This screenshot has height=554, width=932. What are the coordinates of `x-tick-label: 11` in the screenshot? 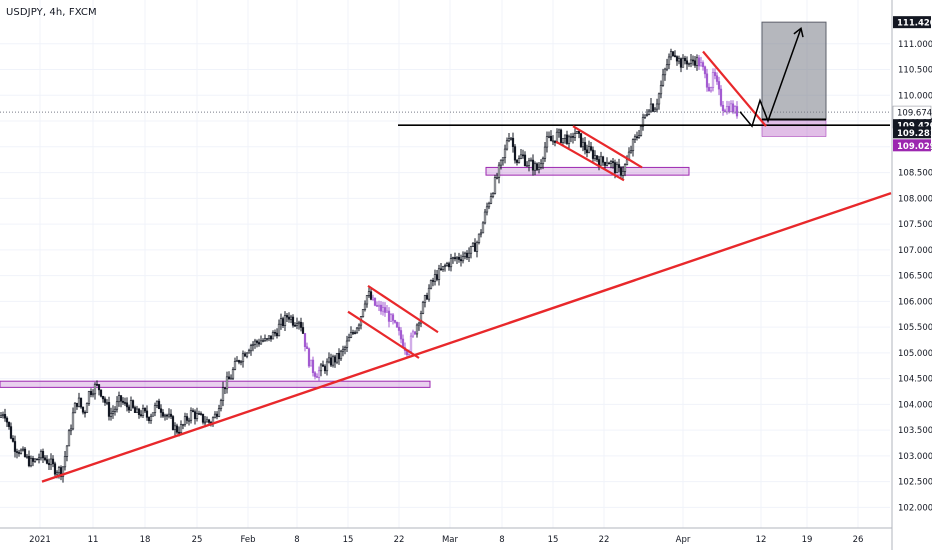 It's located at (93, 540).